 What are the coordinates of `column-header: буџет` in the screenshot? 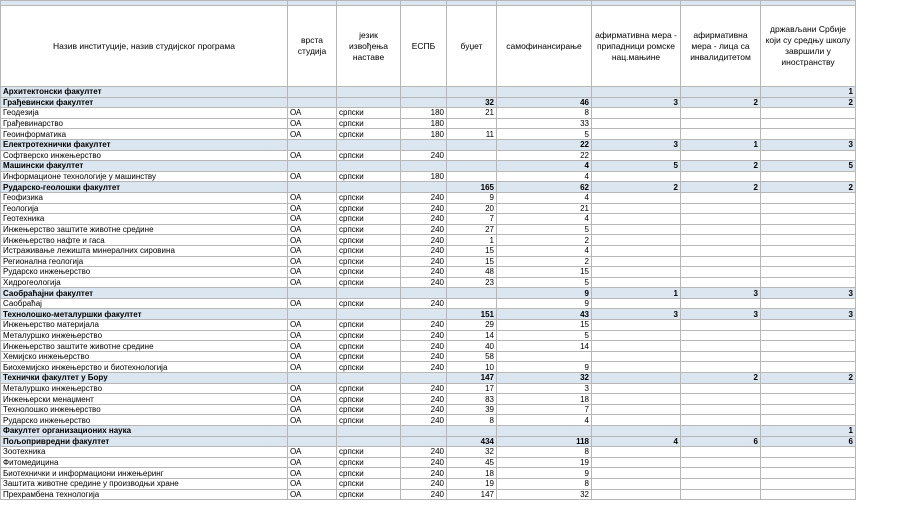 It's located at (471, 46).